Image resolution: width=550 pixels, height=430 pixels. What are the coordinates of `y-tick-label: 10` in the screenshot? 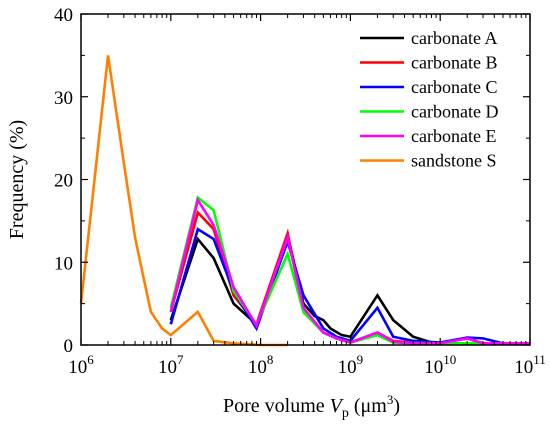 It's located at (63, 263).